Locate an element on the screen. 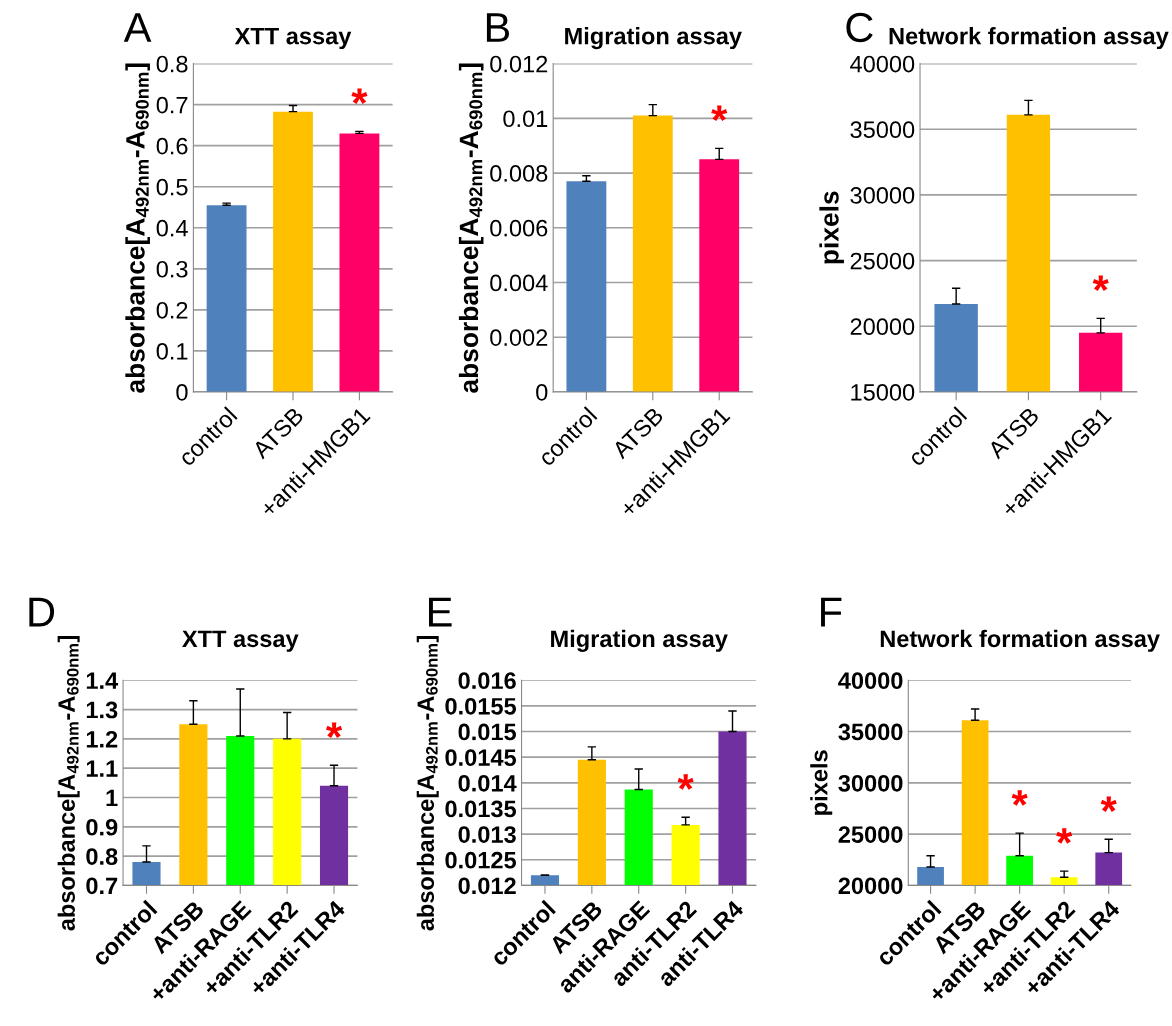 The width and height of the screenshot is (1172, 1026). text: E is located at coordinates (440, 612).